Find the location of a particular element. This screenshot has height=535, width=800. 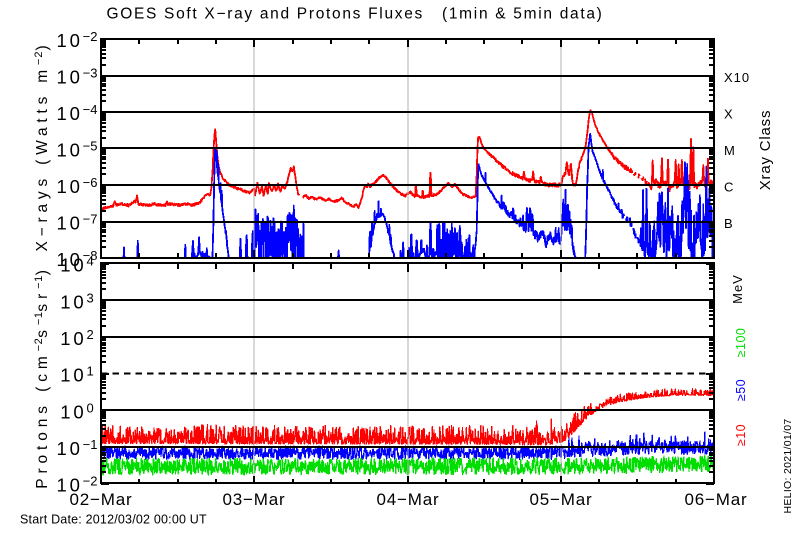

svg-text: X10 is located at coordinates (737, 77).